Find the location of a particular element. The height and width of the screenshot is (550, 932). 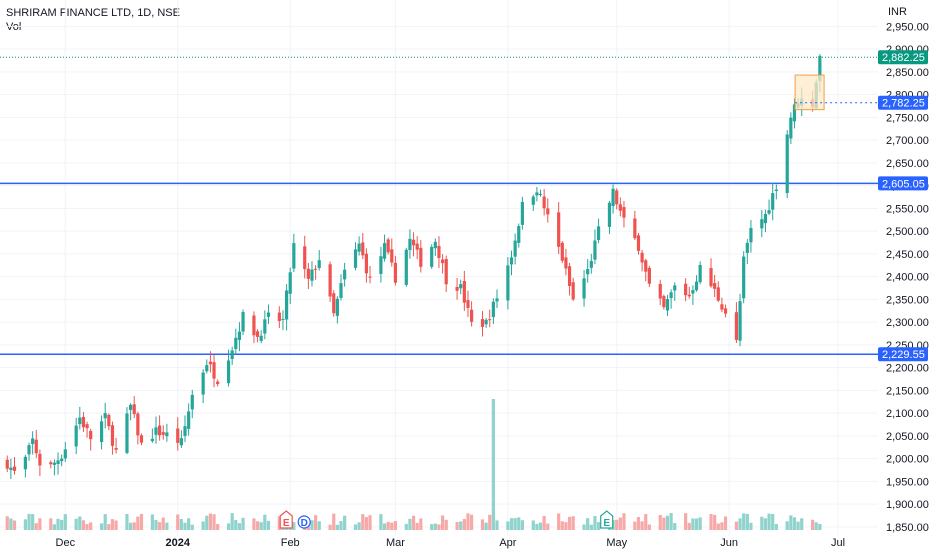

earnings-icon is located at coordinates (607, 519).